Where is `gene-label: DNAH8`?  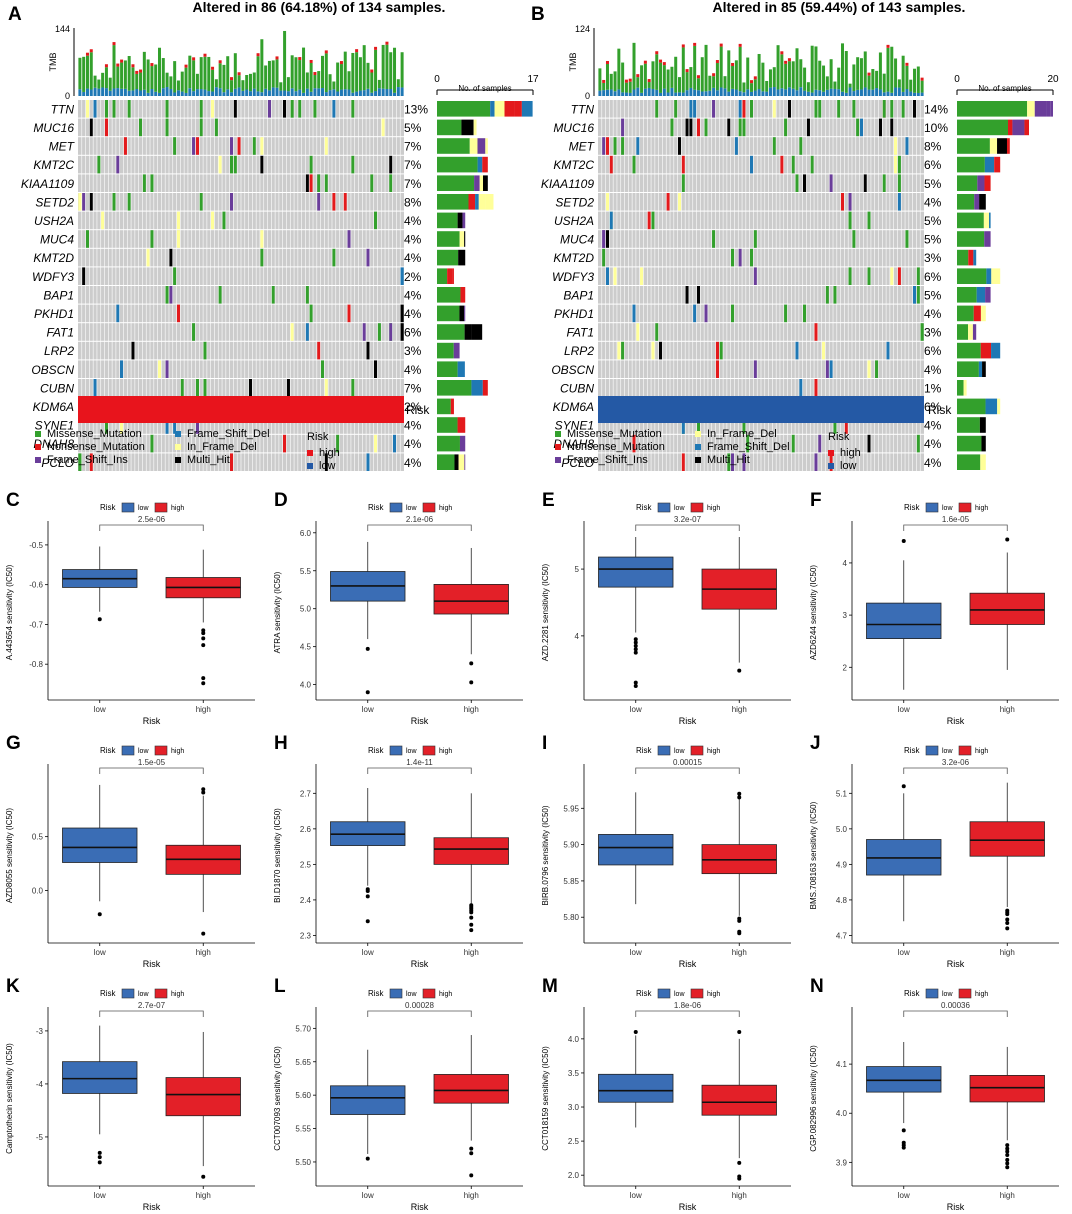
gene-label: DNAH8 is located at coordinates (573, 444).